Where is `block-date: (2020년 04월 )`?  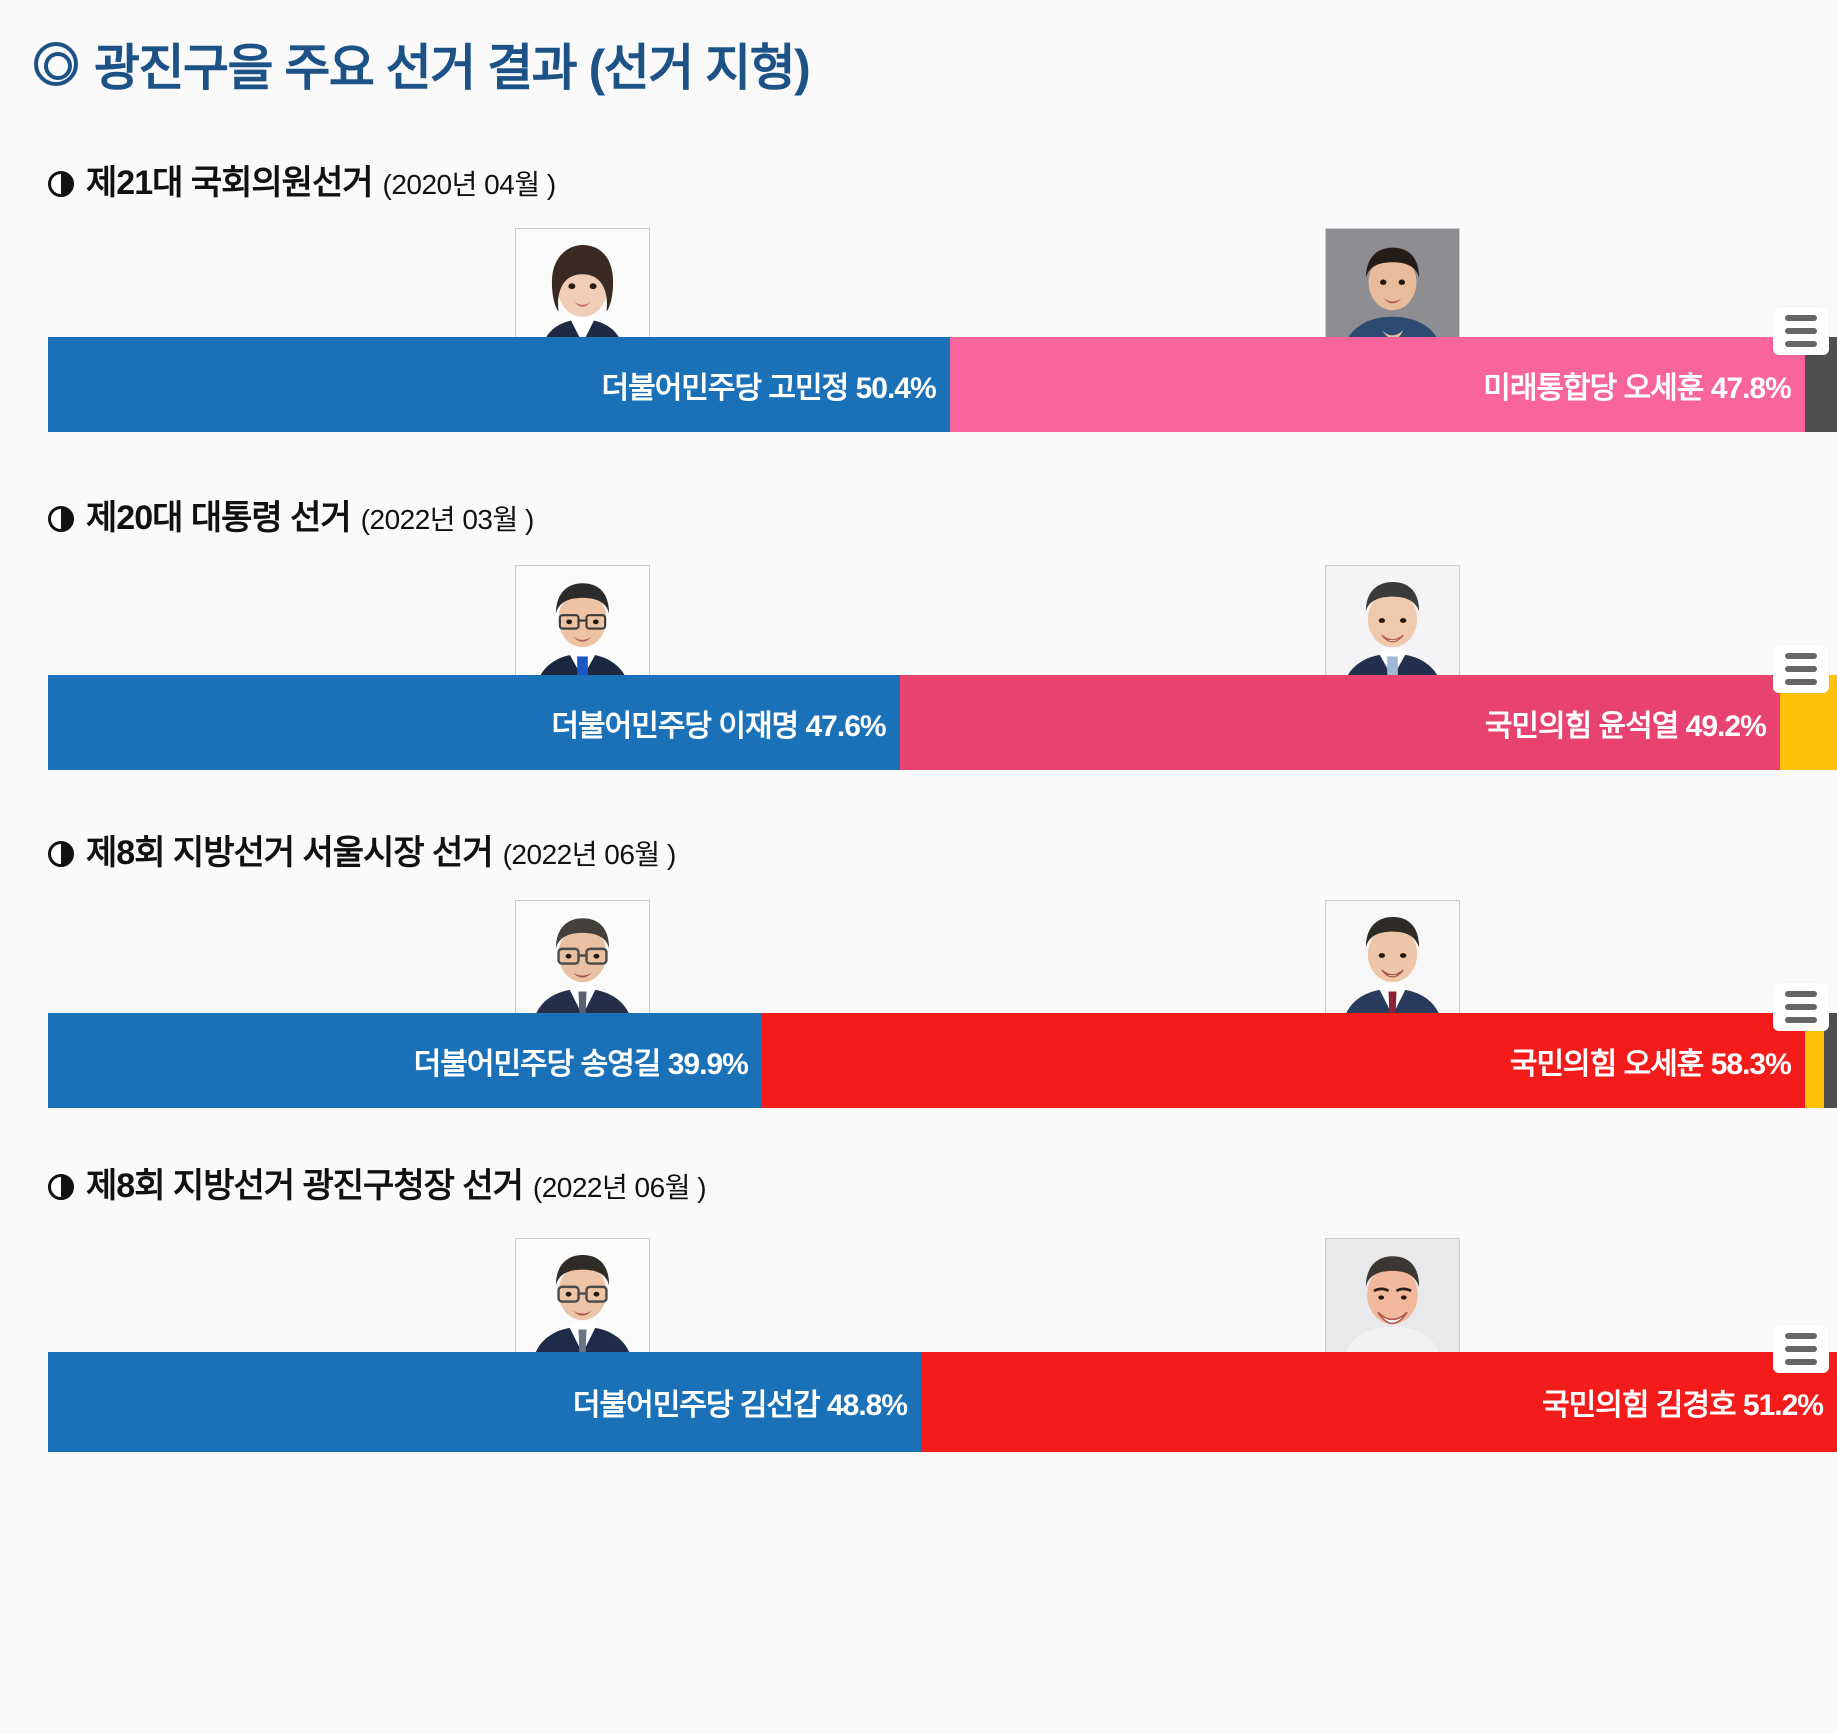 block-date: (2020년 04월 ) is located at coordinates (469, 184).